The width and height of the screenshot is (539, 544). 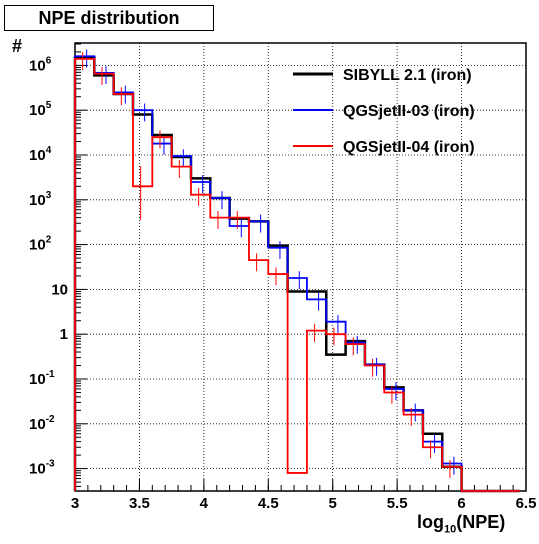 I want to click on x-axis-label-sub: 10, so click(x=450, y=529).